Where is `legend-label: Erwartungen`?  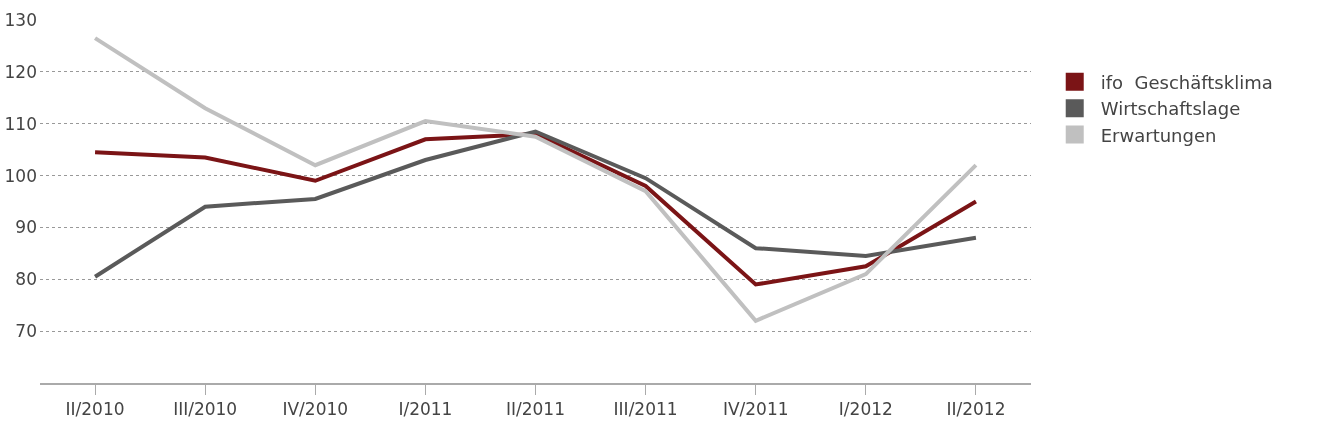 legend-label: Erwartungen is located at coordinates (1158, 135).